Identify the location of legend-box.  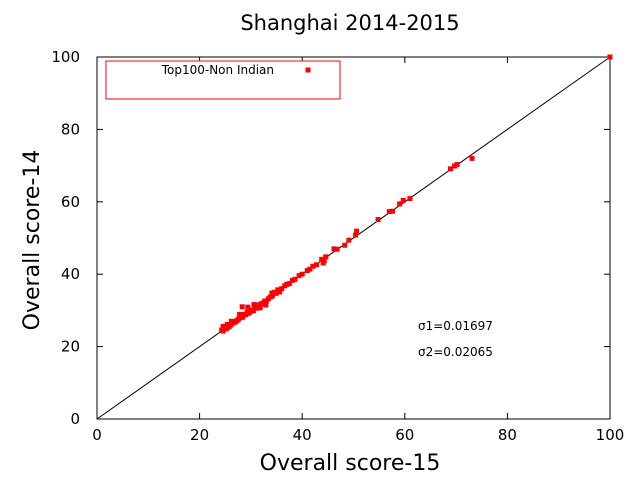
(223, 80).